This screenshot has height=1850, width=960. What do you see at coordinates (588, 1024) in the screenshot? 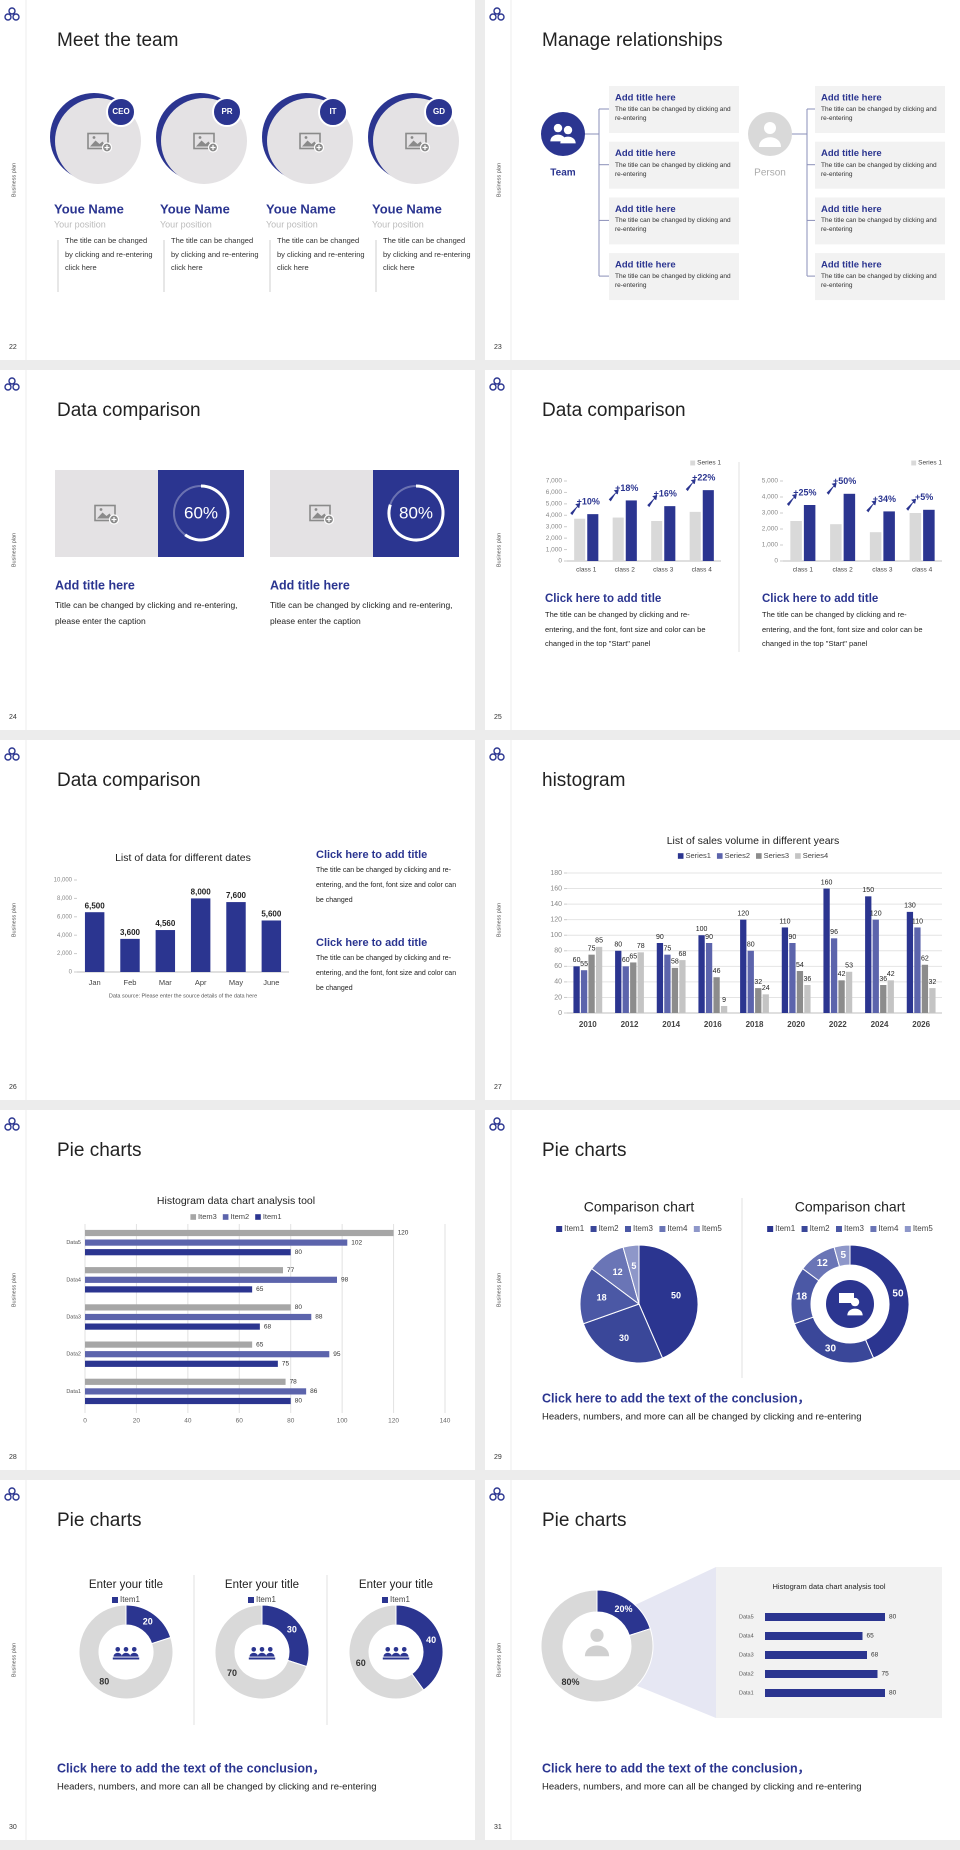
I see `x-tick-label: 2010` at bounding box center [588, 1024].